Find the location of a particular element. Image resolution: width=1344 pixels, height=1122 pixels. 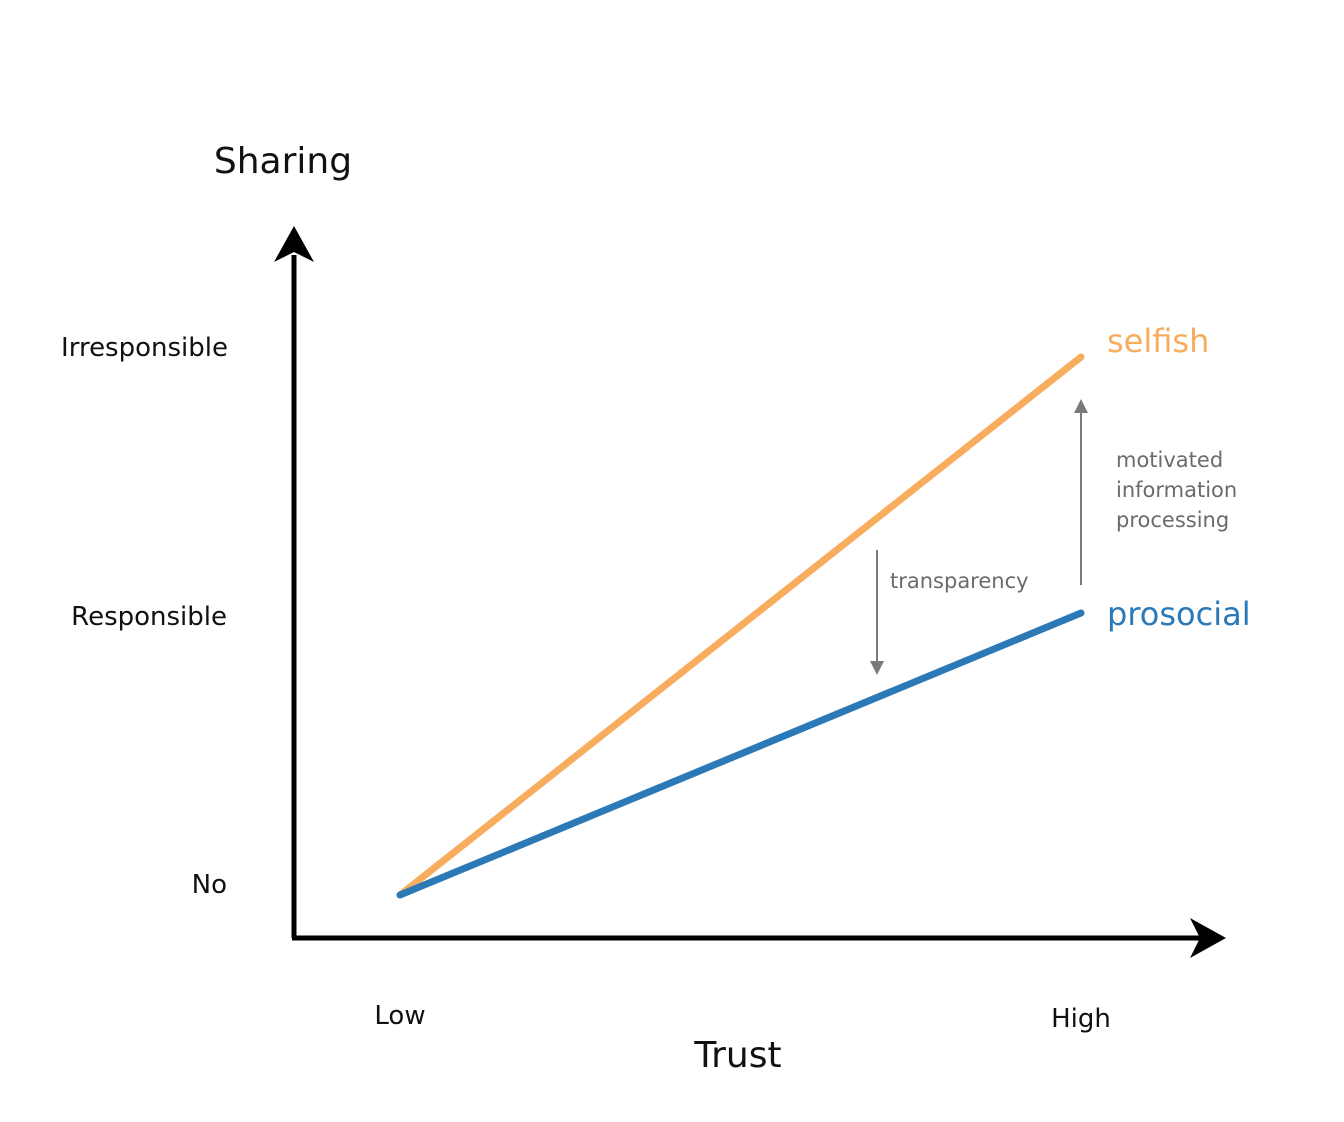

y-axis-title: Sharing is located at coordinates (283, 161).